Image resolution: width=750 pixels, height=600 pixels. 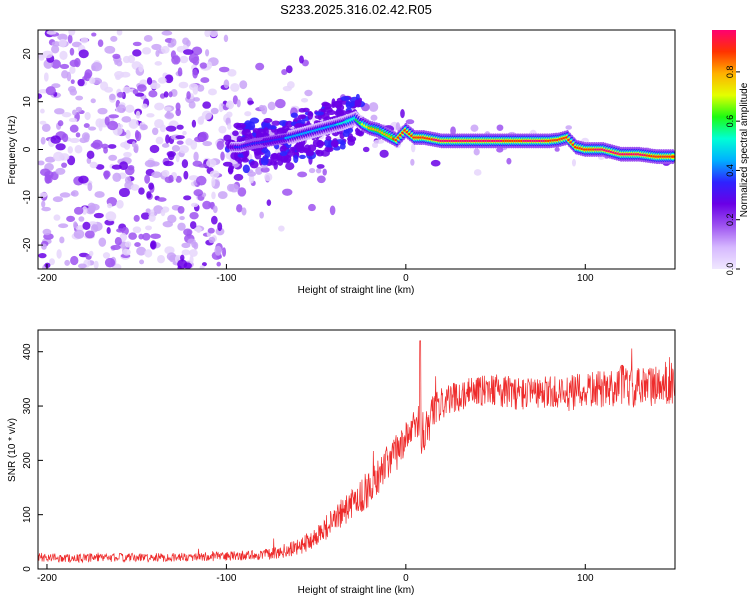 I want to click on y-tick-label: 100, so click(x=27, y=514).